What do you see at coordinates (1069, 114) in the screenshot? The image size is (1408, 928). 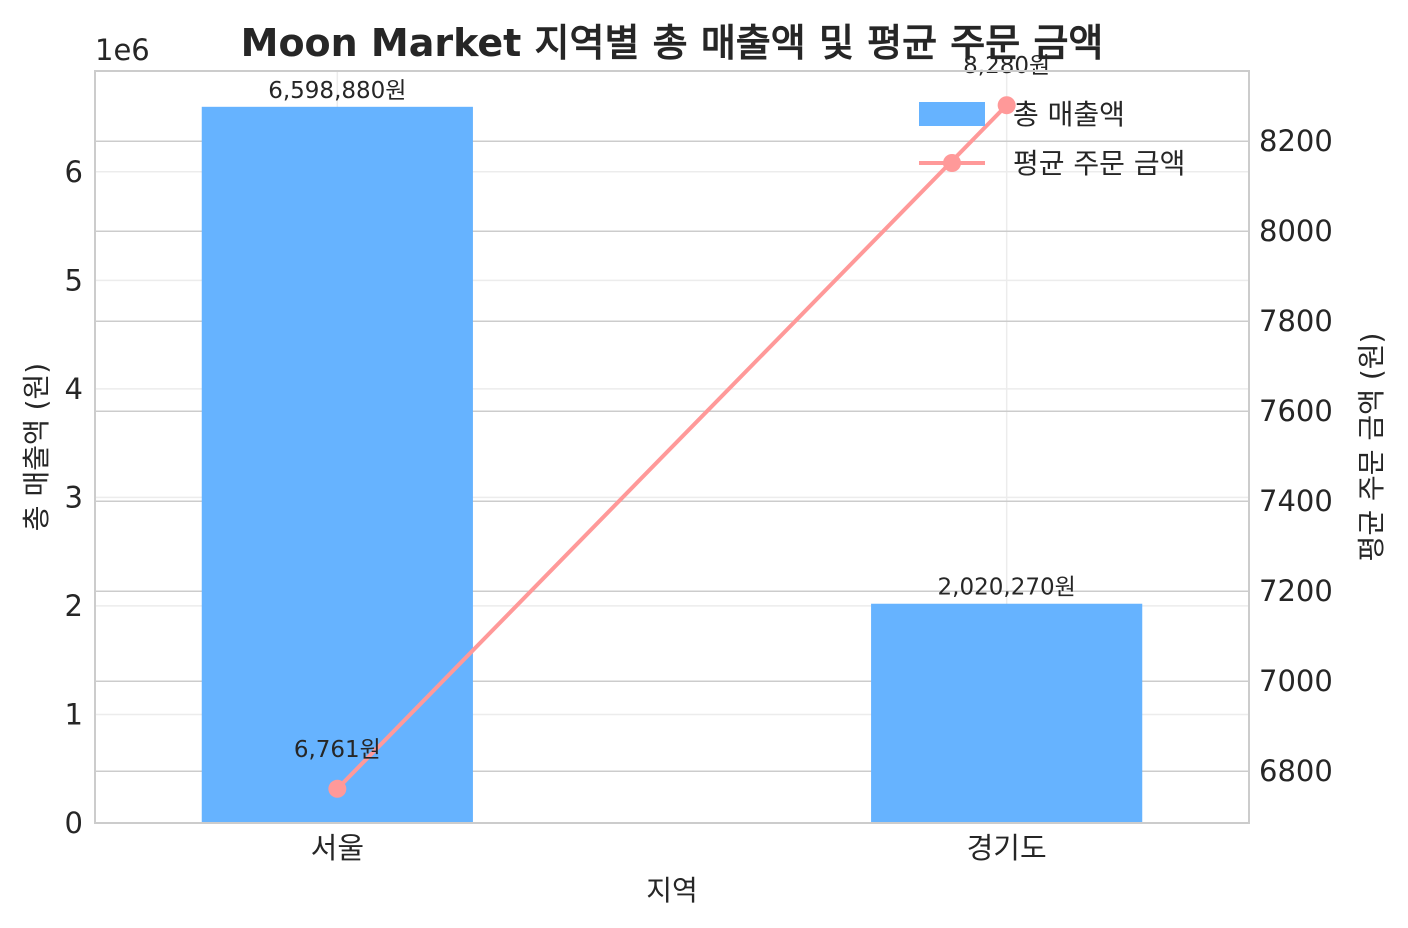 I see `legend-label-bar: 총 매출액` at bounding box center [1069, 114].